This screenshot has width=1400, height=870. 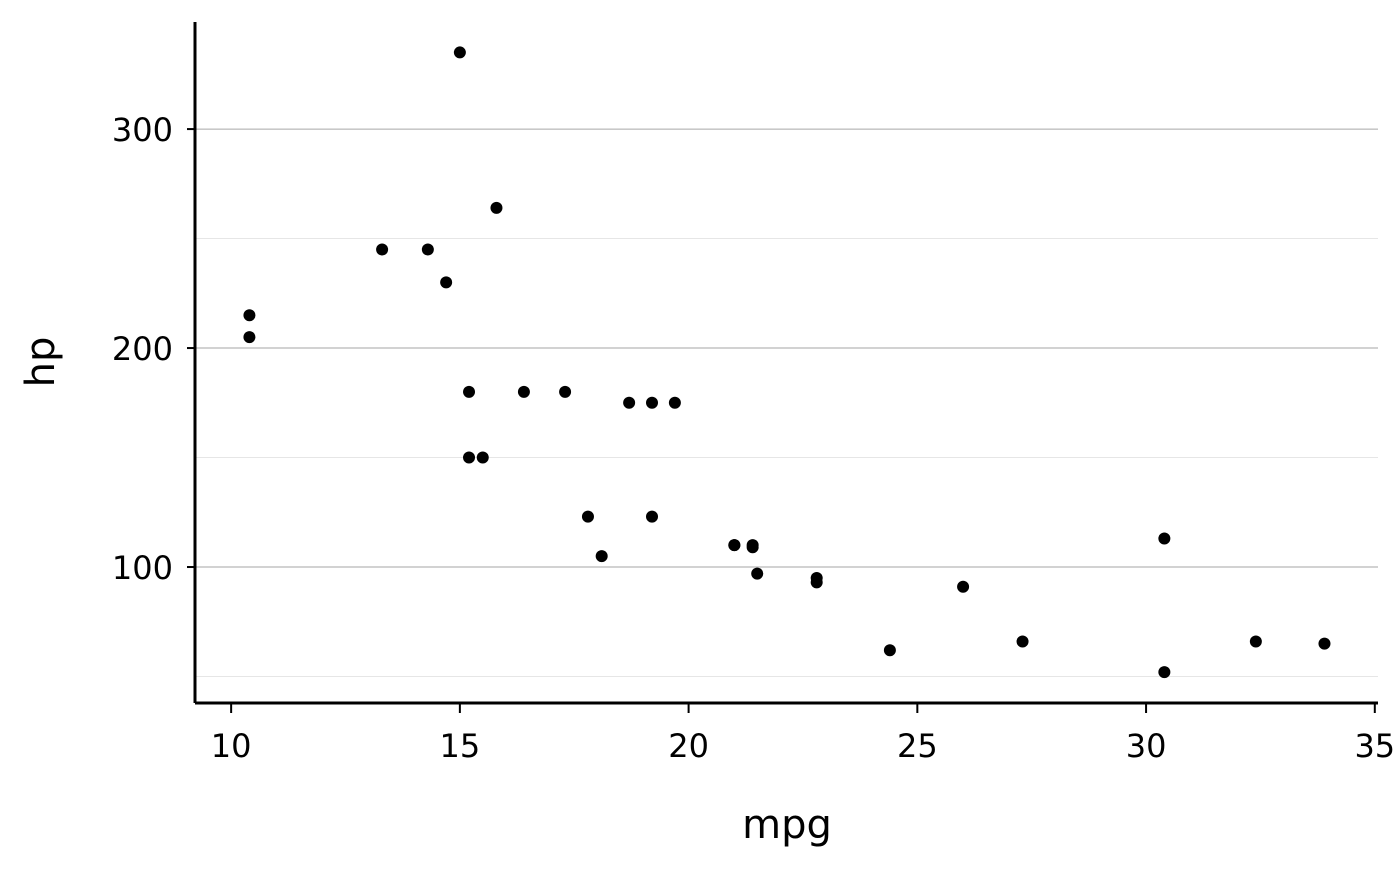 What do you see at coordinates (787, 825) in the screenshot?
I see `x-axis-label: mpg` at bounding box center [787, 825].